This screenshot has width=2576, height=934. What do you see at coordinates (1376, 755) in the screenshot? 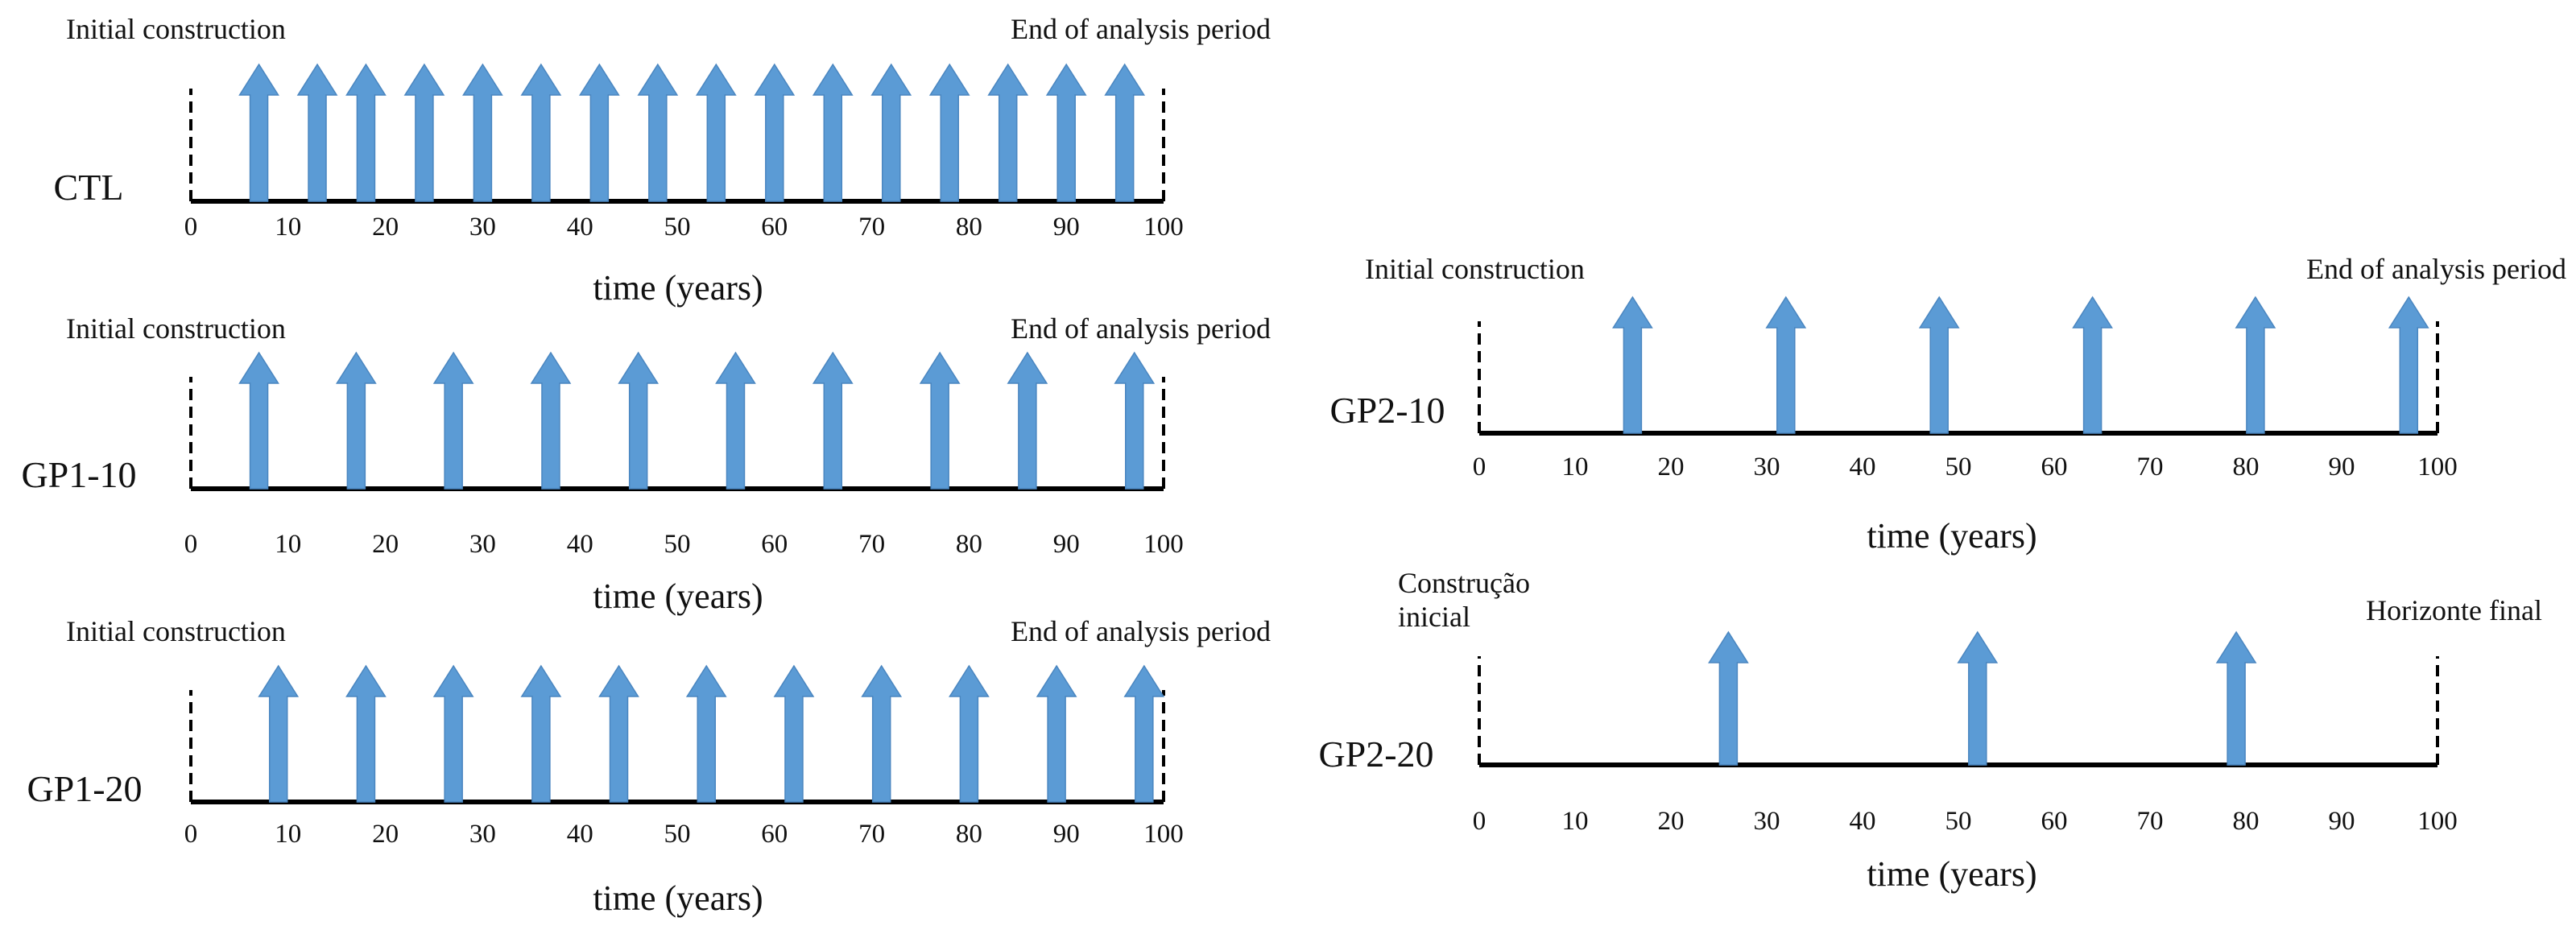
I see `timeline-name: GP2-20` at bounding box center [1376, 755].